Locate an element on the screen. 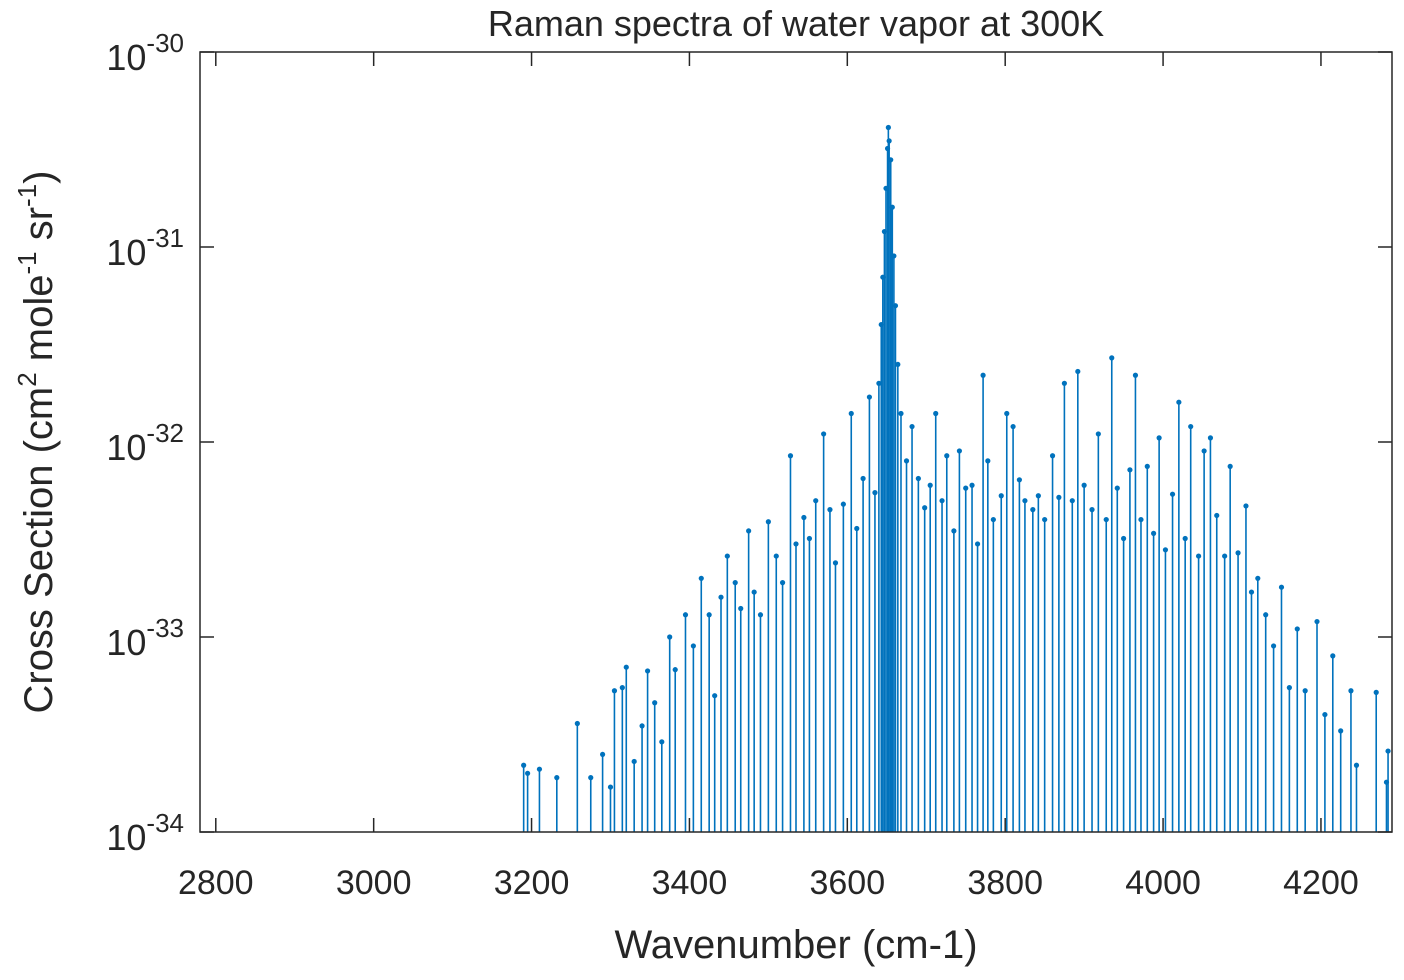 This screenshot has height=980, width=1404. y-tick-exponent: -32 is located at coordinates (165, 433).